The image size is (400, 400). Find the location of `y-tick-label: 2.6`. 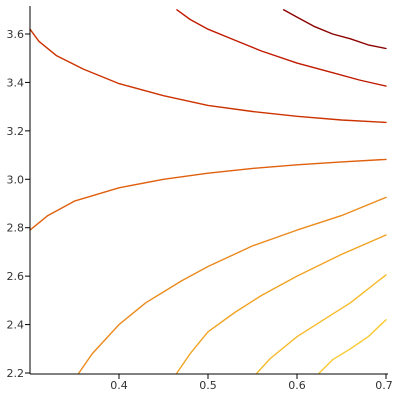

y-tick-label: 2.6 is located at coordinates (16, 276).